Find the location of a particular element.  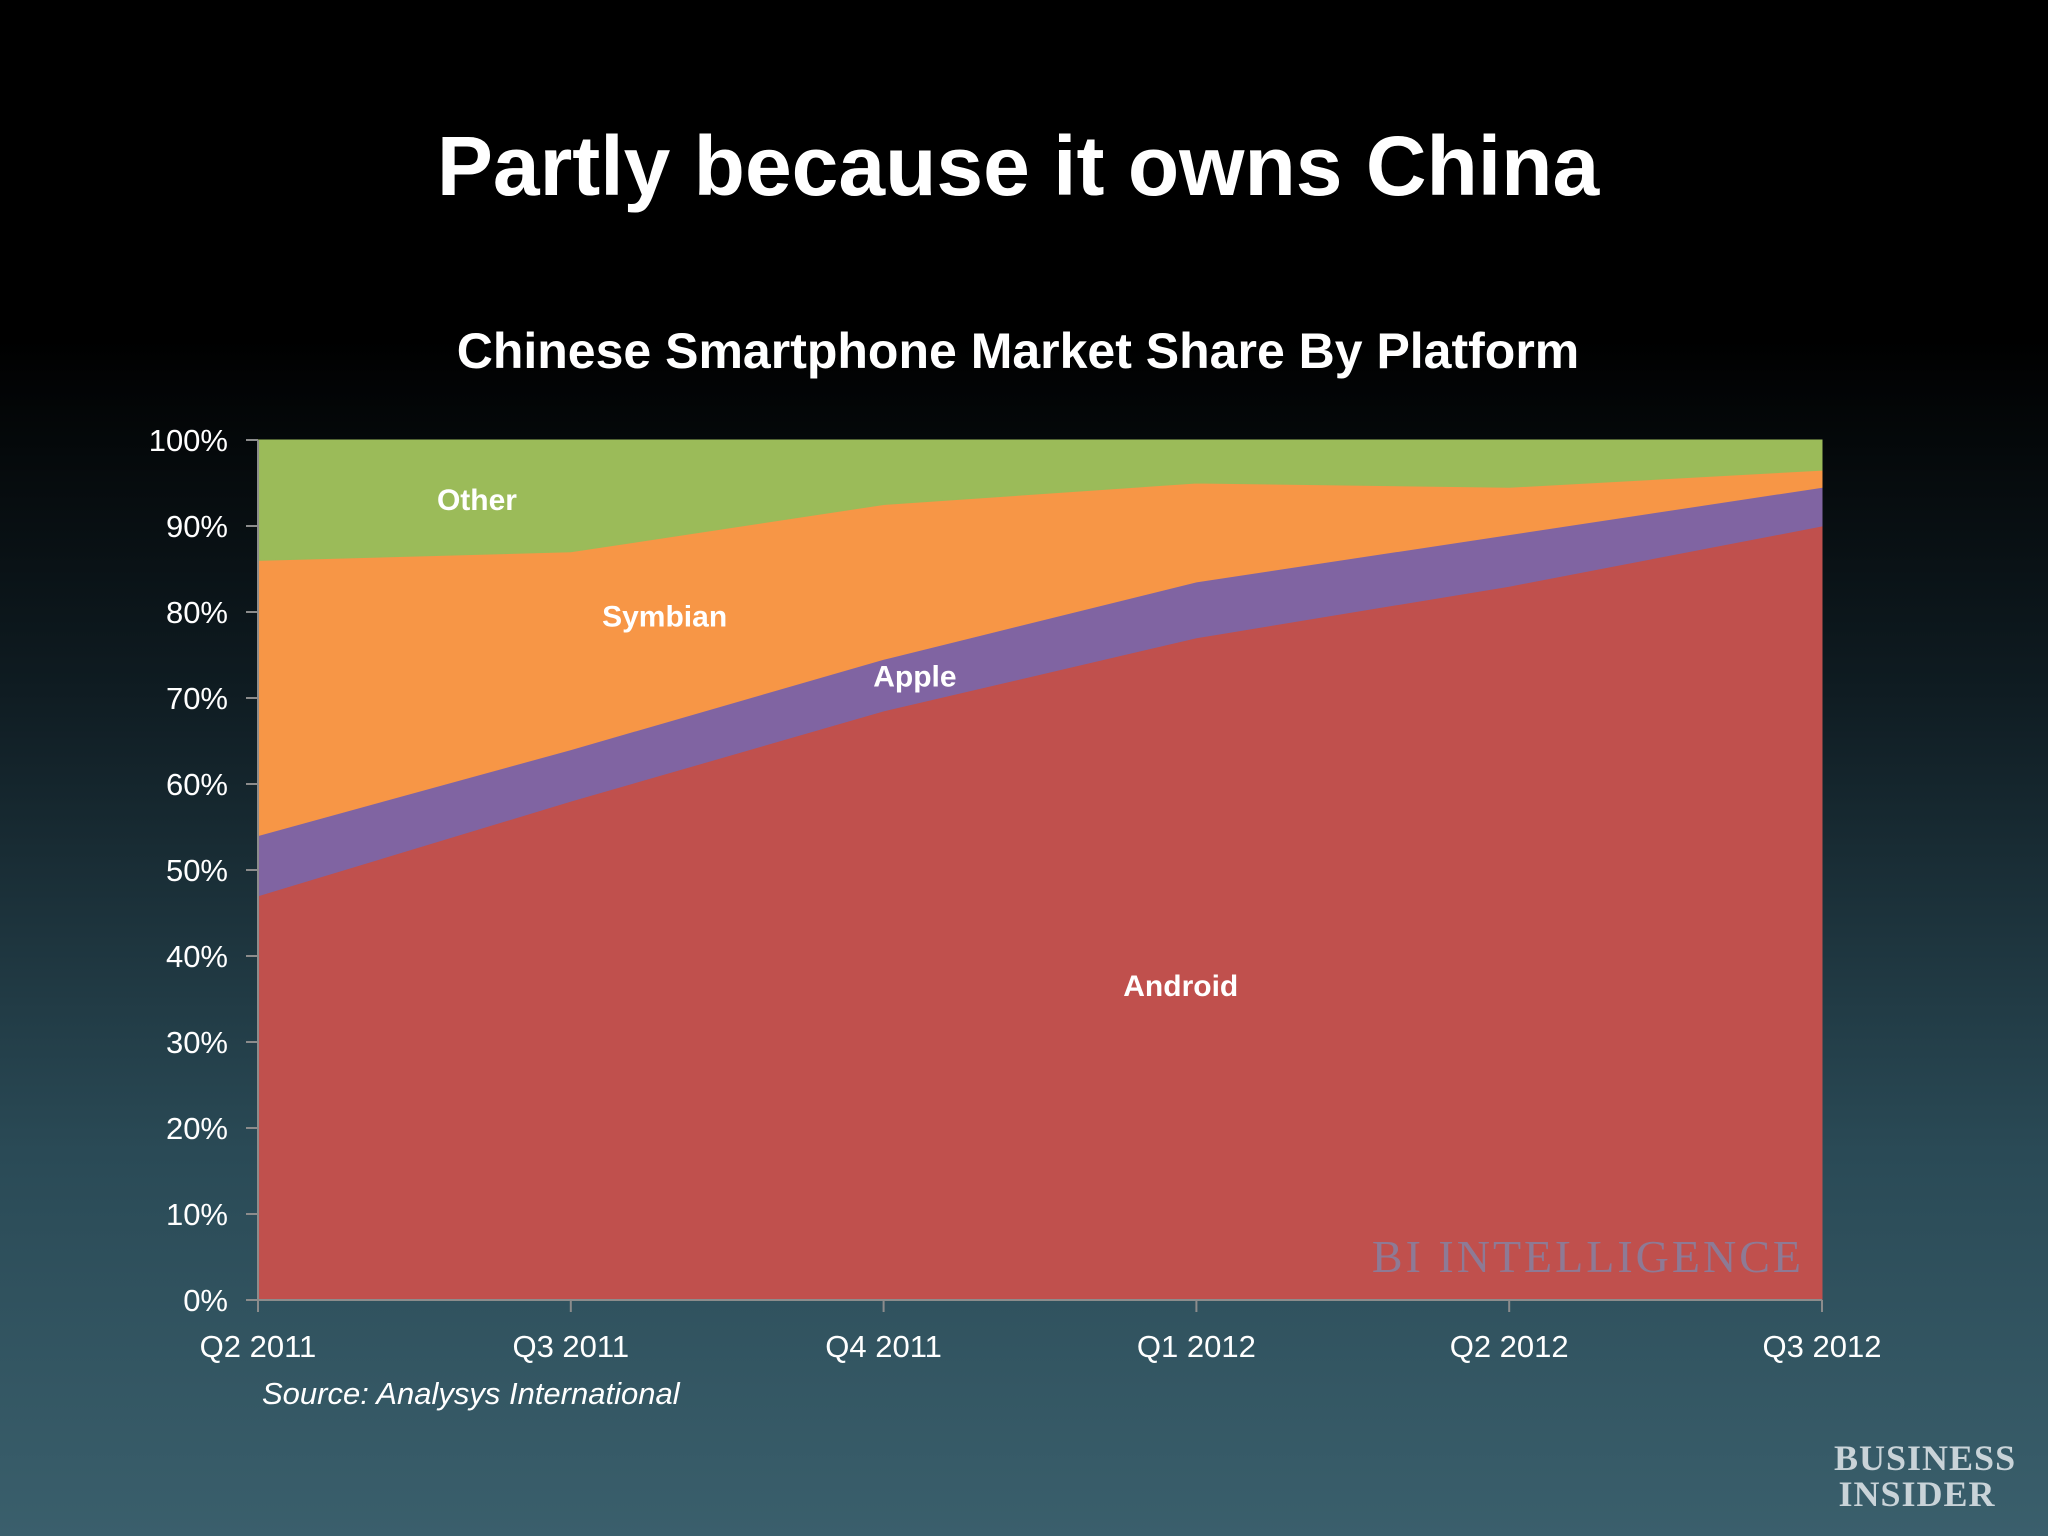

y-tick-label: 50% is located at coordinates (197, 870).